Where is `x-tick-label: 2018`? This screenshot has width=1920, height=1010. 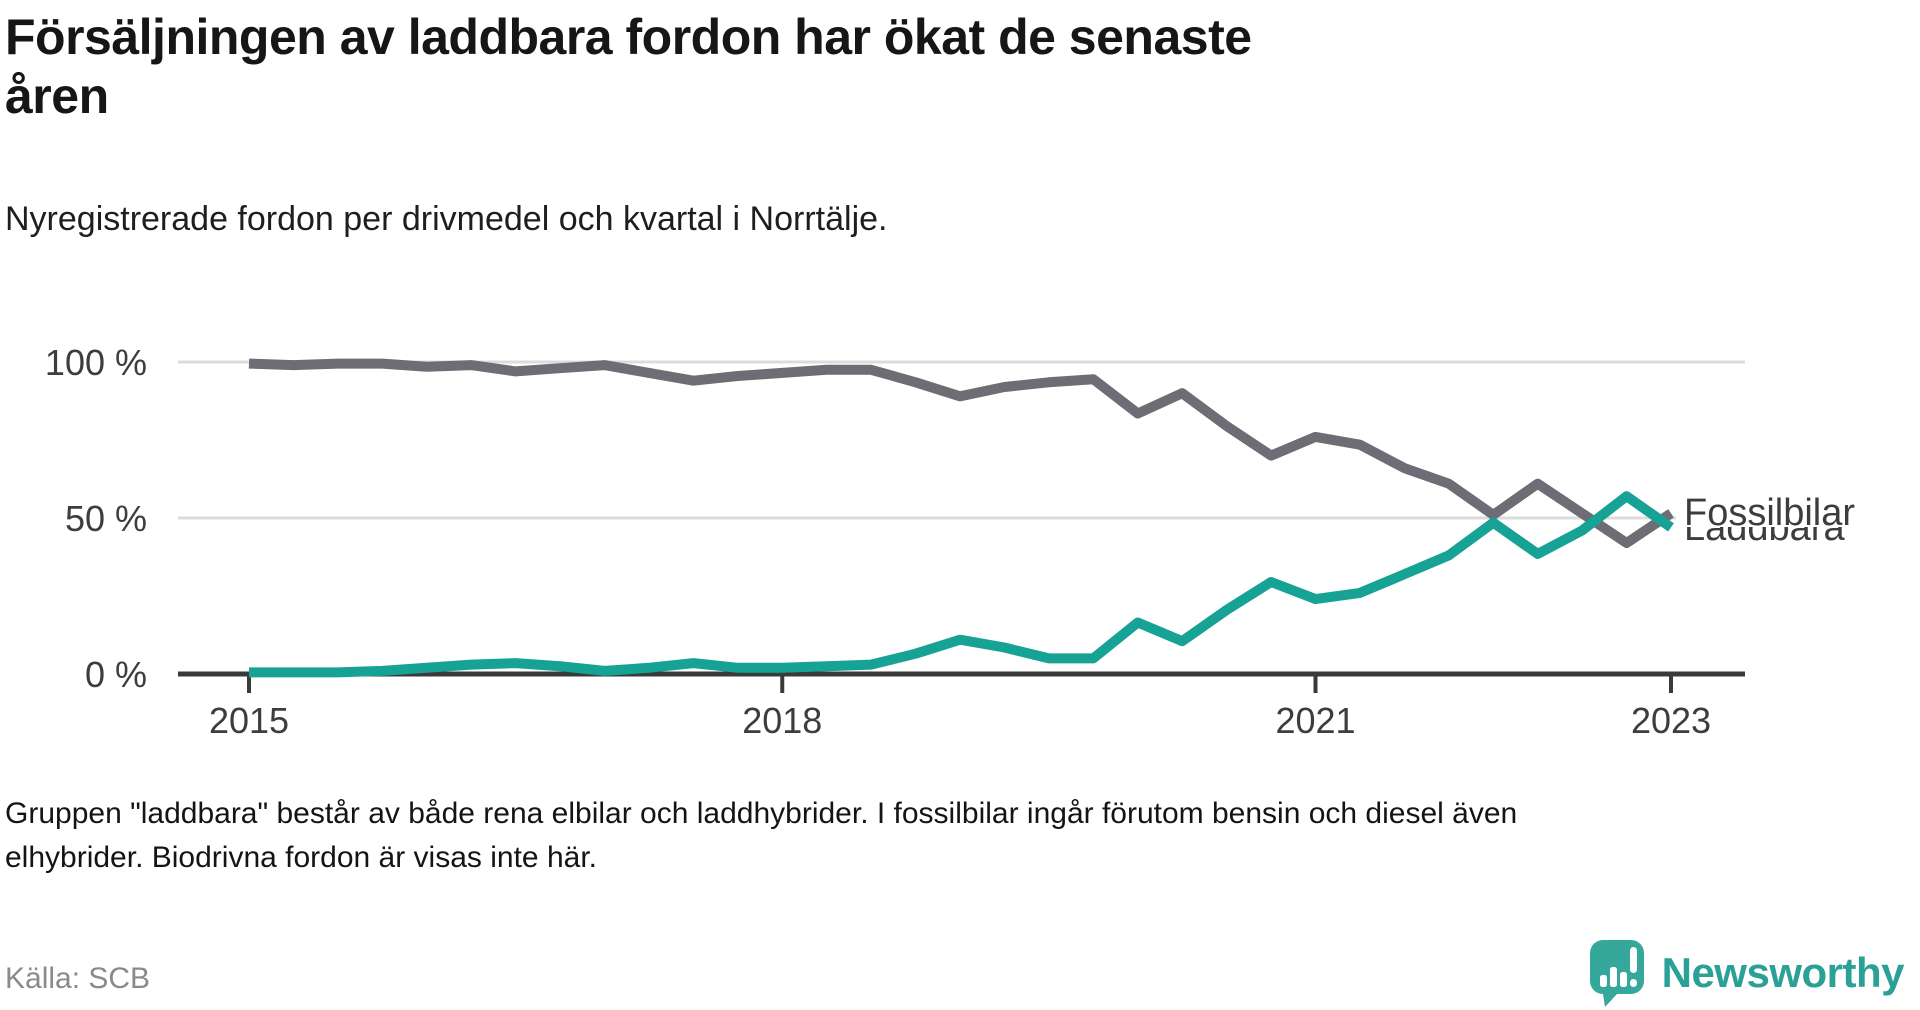
x-tick-label: 2018 is located at coordinates (782, 720).